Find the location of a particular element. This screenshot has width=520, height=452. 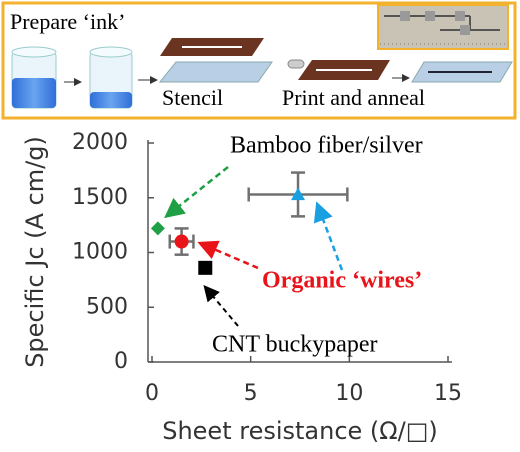

x-tick-label: 0 is located at coordinates (152, 393).